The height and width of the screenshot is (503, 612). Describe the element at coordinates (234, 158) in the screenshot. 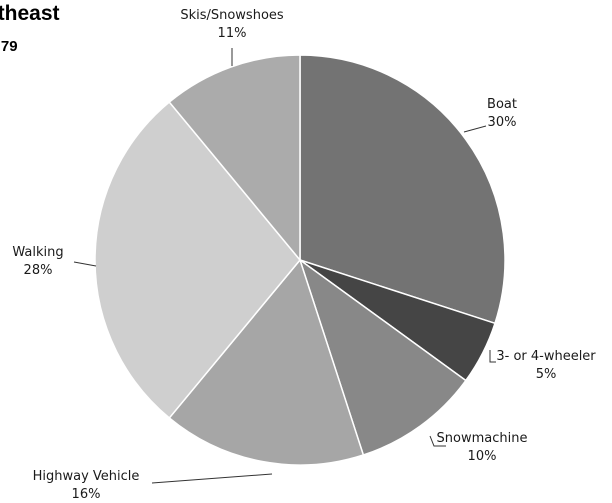

I see `pie-slice-skis-snowshoes` at that location.